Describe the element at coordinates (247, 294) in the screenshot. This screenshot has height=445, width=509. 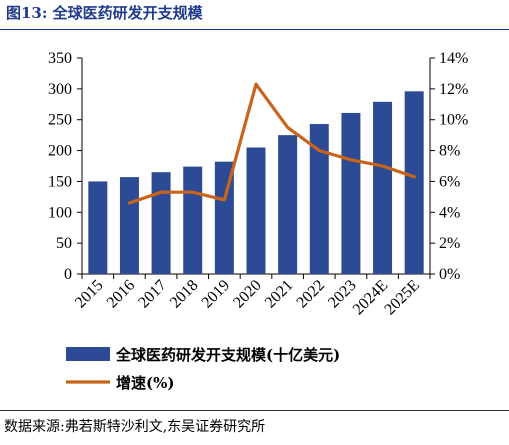
I see `x-tick-label: 2020` at that location.